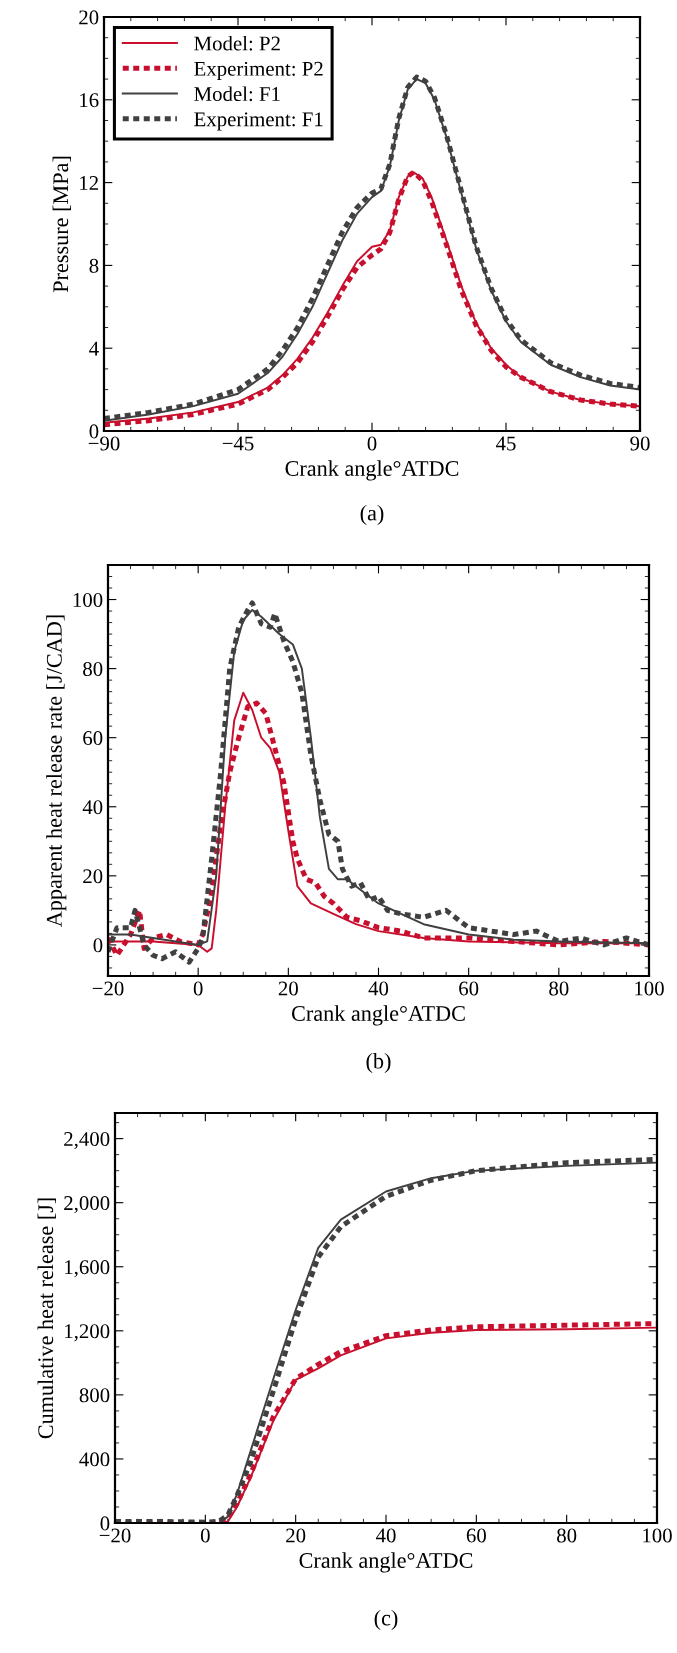 Image resolution: width=677 pixels, height=1653 pixels. I want to click on y-tick-label: 100, so click(88, 599).